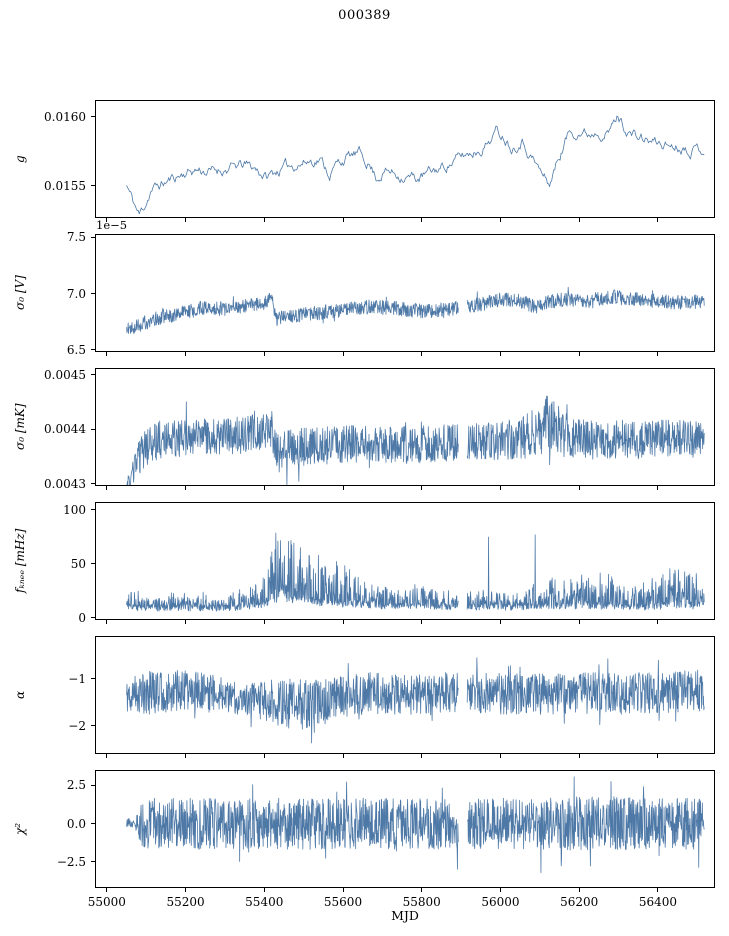  Describe the element at coordinates (264, 902) in the screenshot. I see `x-tick-label: 55400` at that location.